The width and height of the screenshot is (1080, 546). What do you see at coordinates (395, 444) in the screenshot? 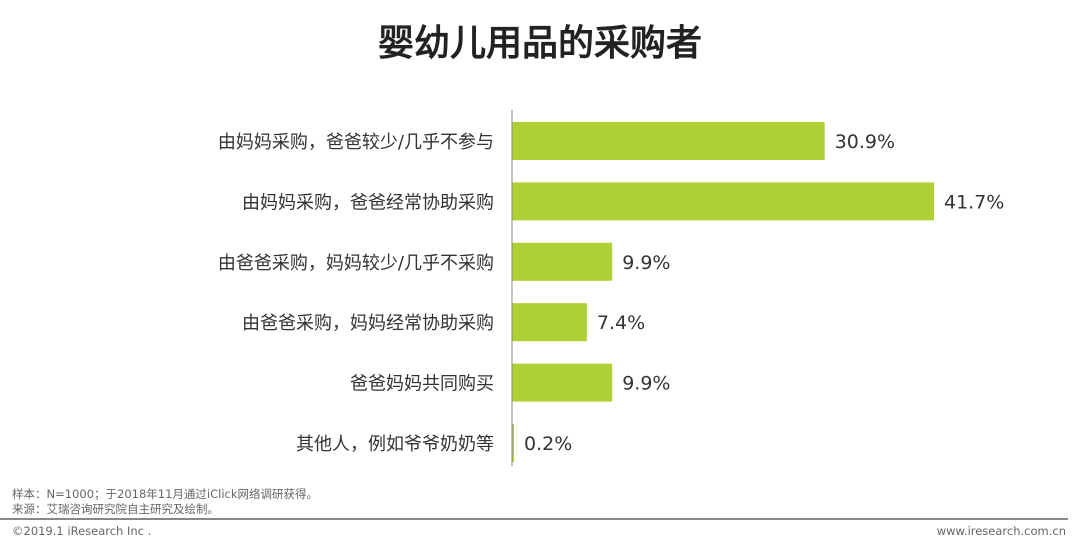
I see `category-label: 其他人，例如爷爷奶奶等` at bounding box center [395, 444].